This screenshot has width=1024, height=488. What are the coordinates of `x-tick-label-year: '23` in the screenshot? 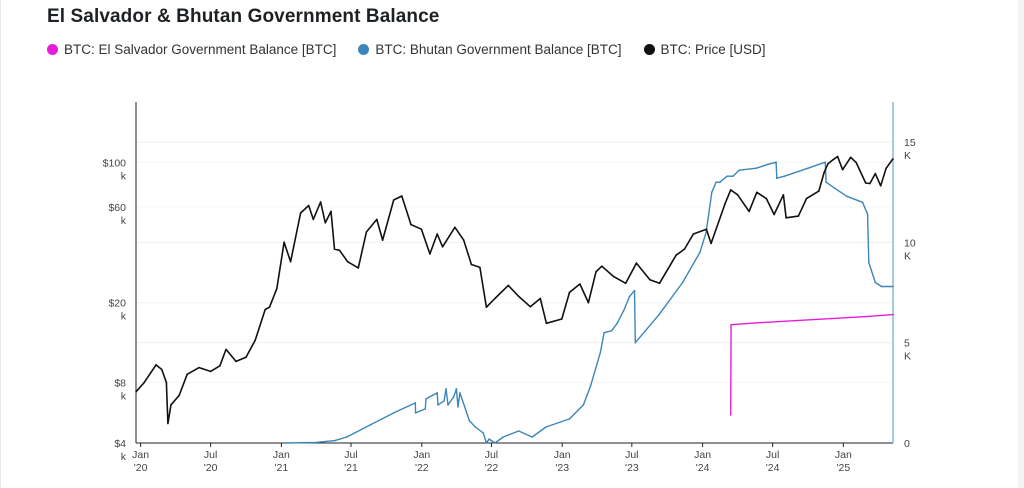 It's located at (632, 468).